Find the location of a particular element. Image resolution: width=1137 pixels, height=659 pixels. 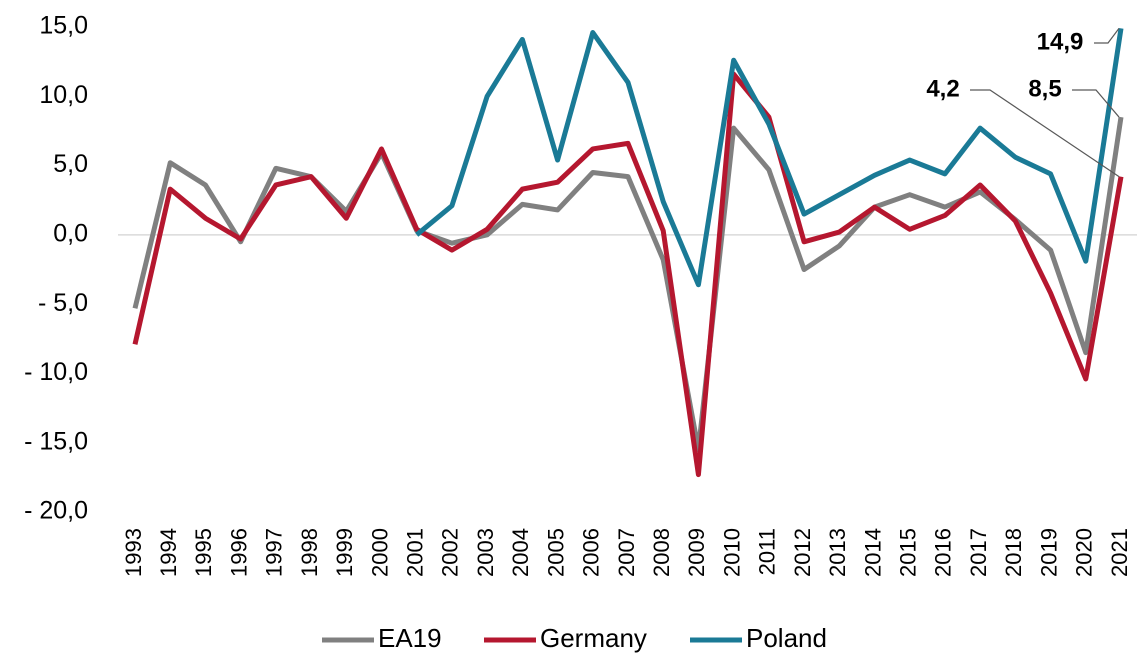

y-tick-label: - 10,0 is located at coordinates (56, 372).